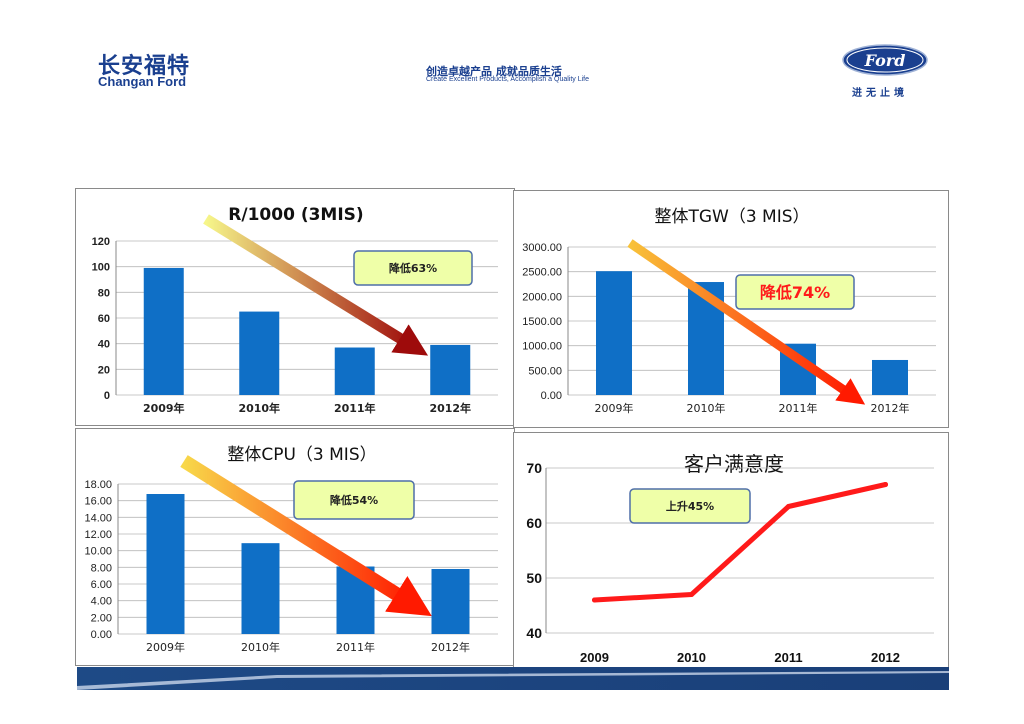 This screenshot has height=724, width=1024. I want to click on y-tick-label: 1500.00, so click(542, 322).